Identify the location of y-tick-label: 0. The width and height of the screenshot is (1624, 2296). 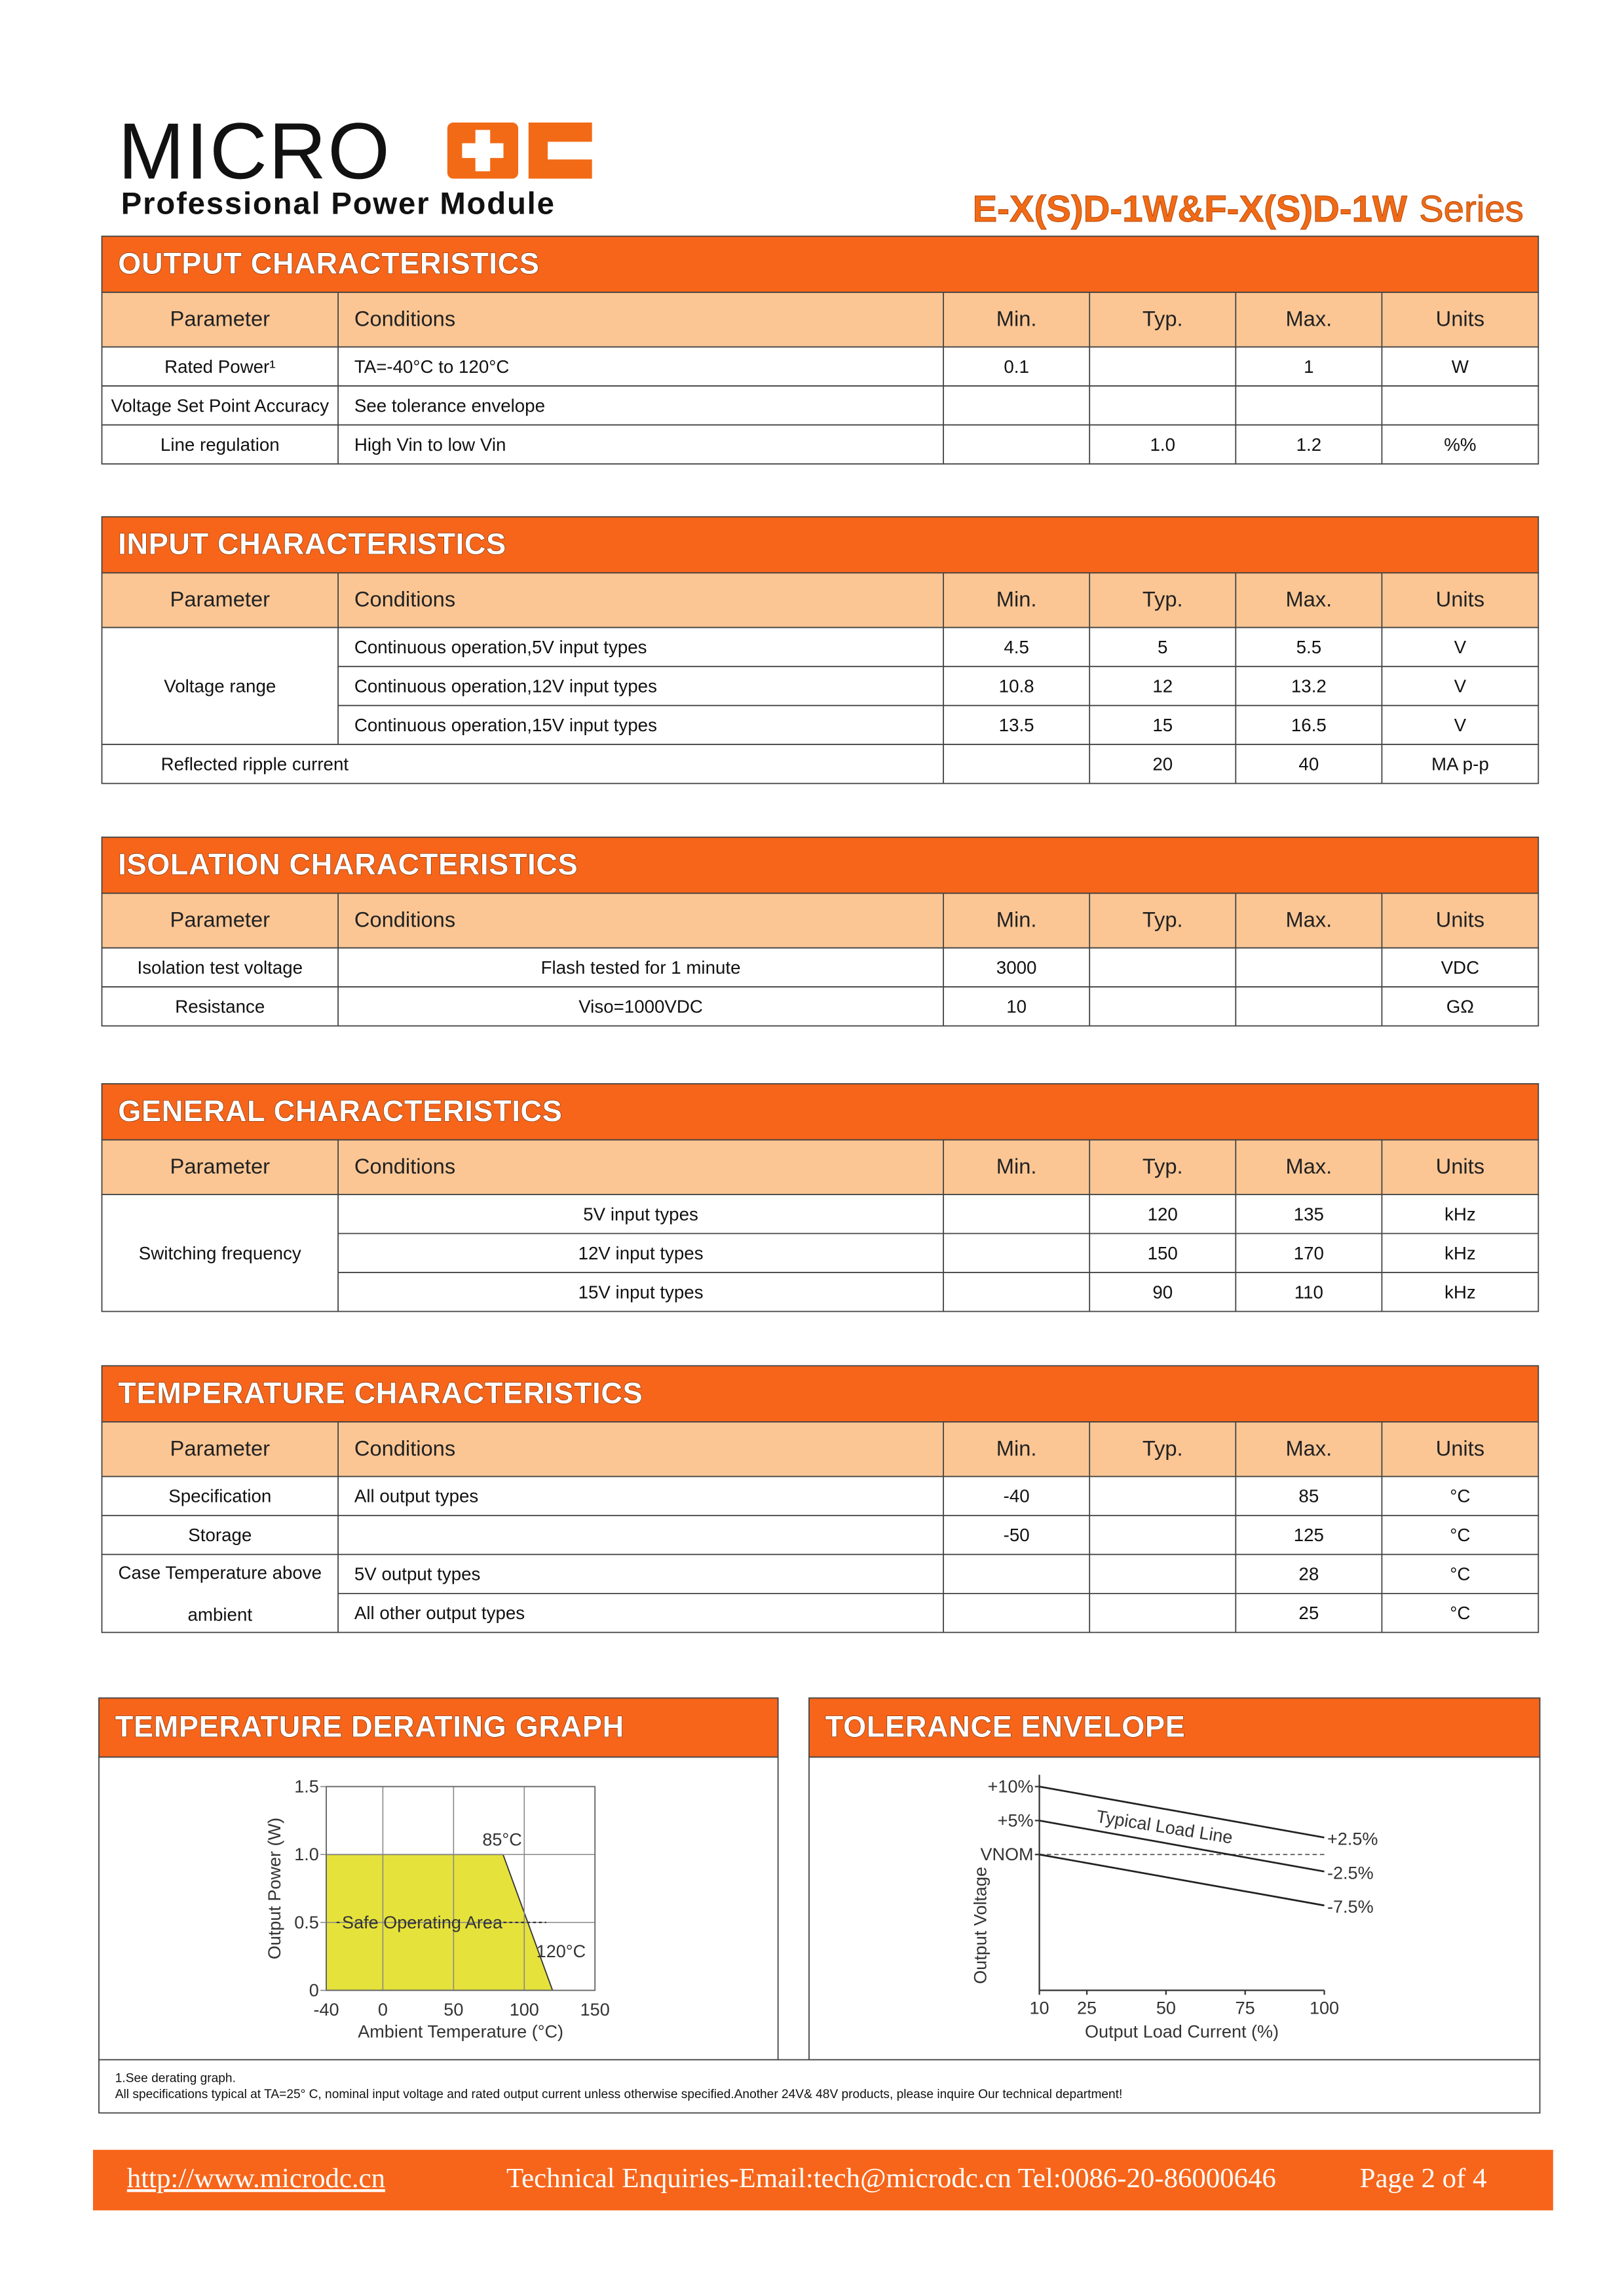
(314, 1990).